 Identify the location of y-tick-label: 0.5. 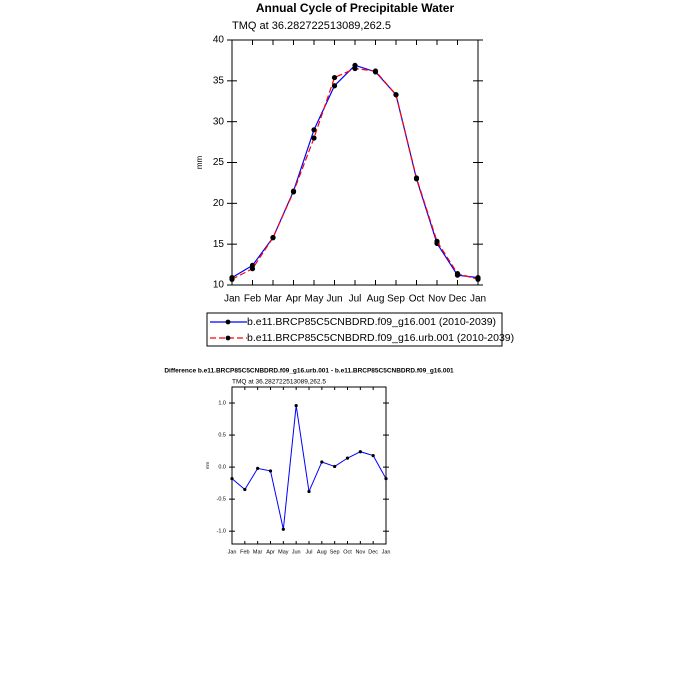
(222, 436).